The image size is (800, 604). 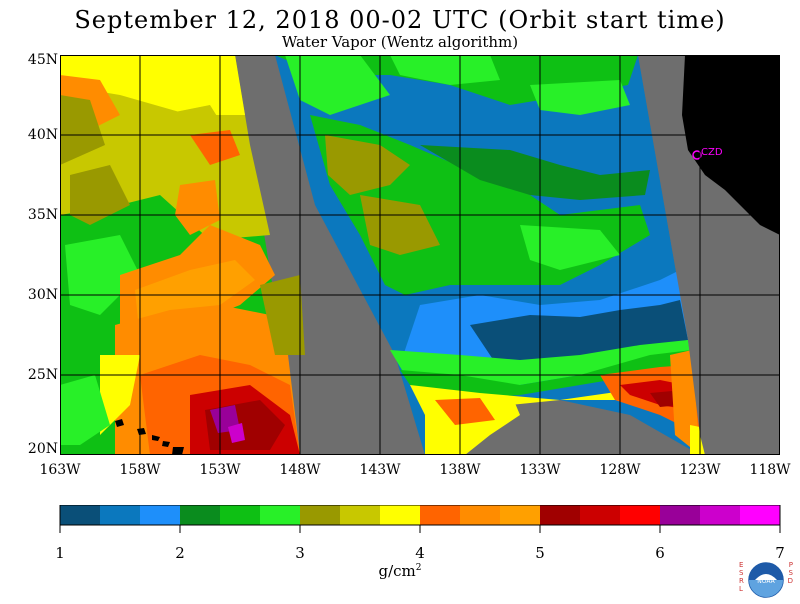 What do you see at coordinates (180, 553) in the screenshot?
I see `colorbar-tick-2: 2` at bounding box center [180, 553].